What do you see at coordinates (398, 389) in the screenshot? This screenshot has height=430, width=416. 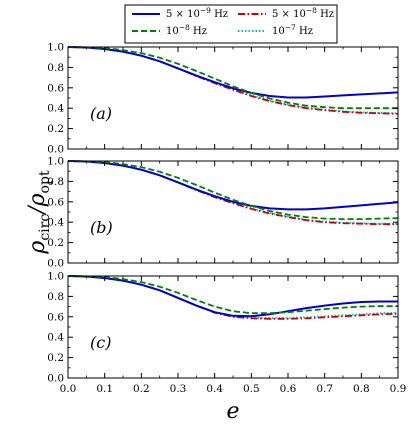 I see `x-tick-label: 0.9` at bounding box center [398, 389].